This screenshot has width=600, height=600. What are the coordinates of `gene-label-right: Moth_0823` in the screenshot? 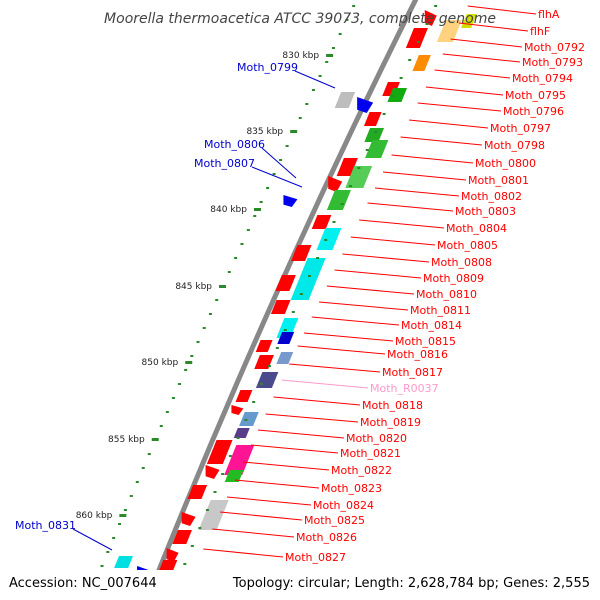 It's located at (351, 488).